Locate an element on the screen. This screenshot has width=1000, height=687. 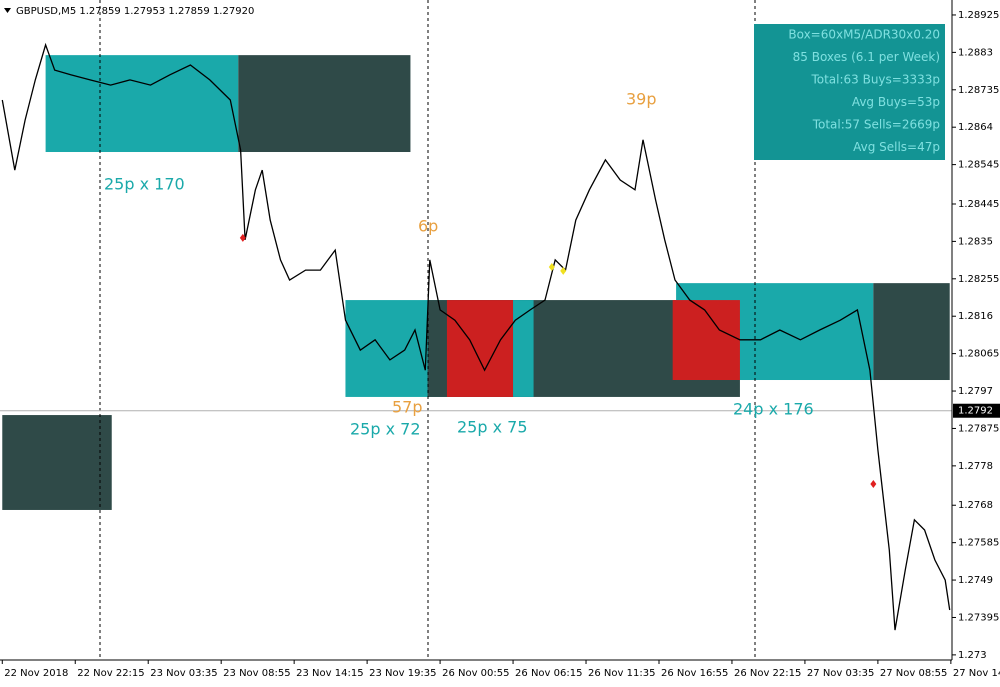
x-tick-label: 26 Nov 11:35 is located at coordinates (621, 673).